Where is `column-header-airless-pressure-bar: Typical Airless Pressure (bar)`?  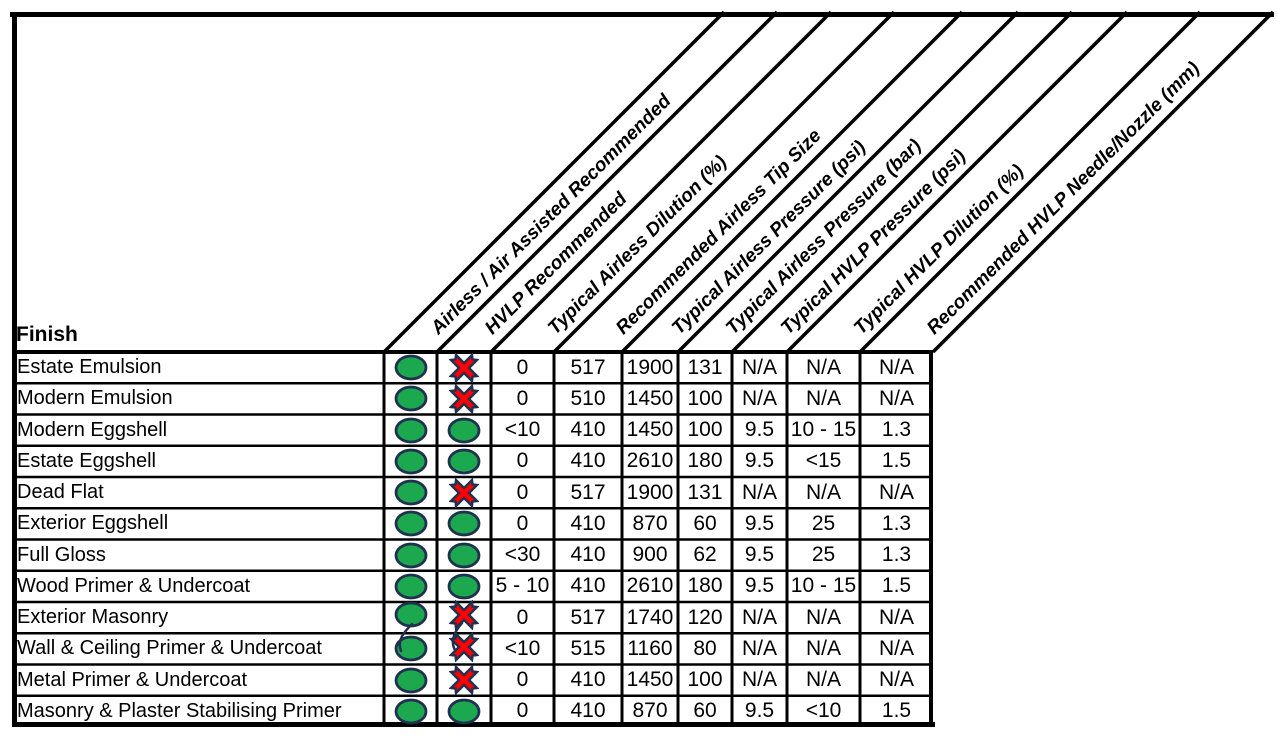
column-header-airless-pressure-bar: Typical Airless Pressure (bar) is located at coordinates (824, 237).